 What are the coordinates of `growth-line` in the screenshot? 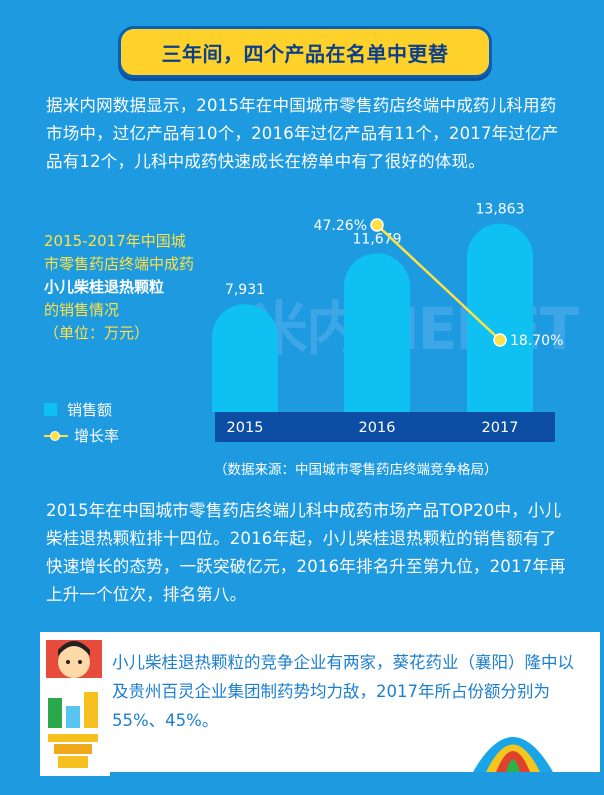 It's located at (438, 282).